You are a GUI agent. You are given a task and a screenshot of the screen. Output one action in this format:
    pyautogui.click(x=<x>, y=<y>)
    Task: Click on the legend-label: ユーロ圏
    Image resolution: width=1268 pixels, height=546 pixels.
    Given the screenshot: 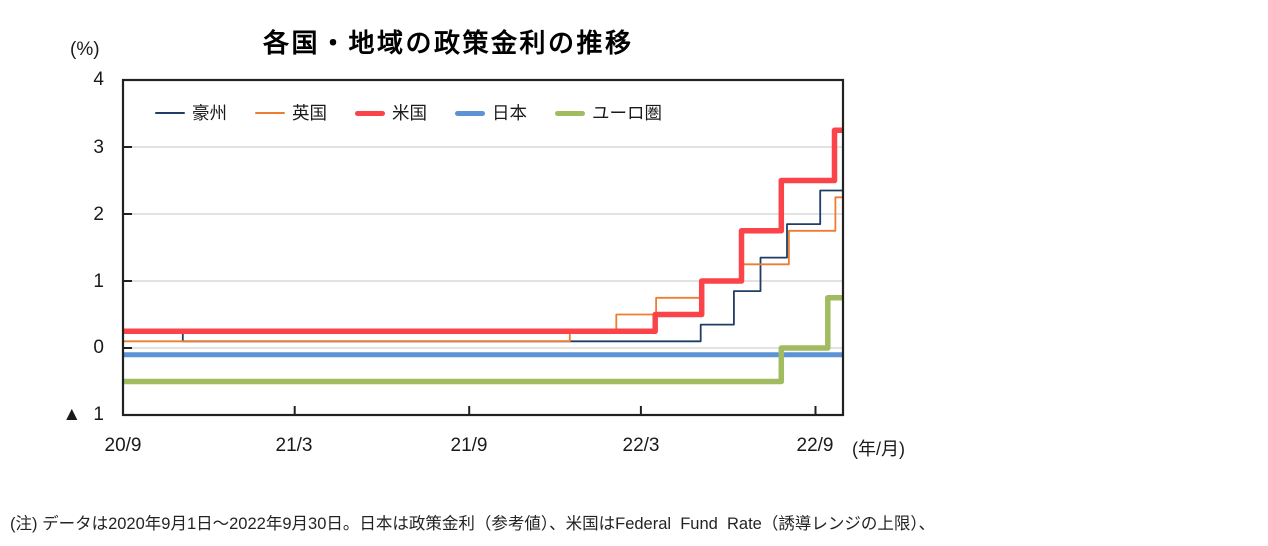 What is the action you would take?
    pyautogui.click(x=627, y=113)
    